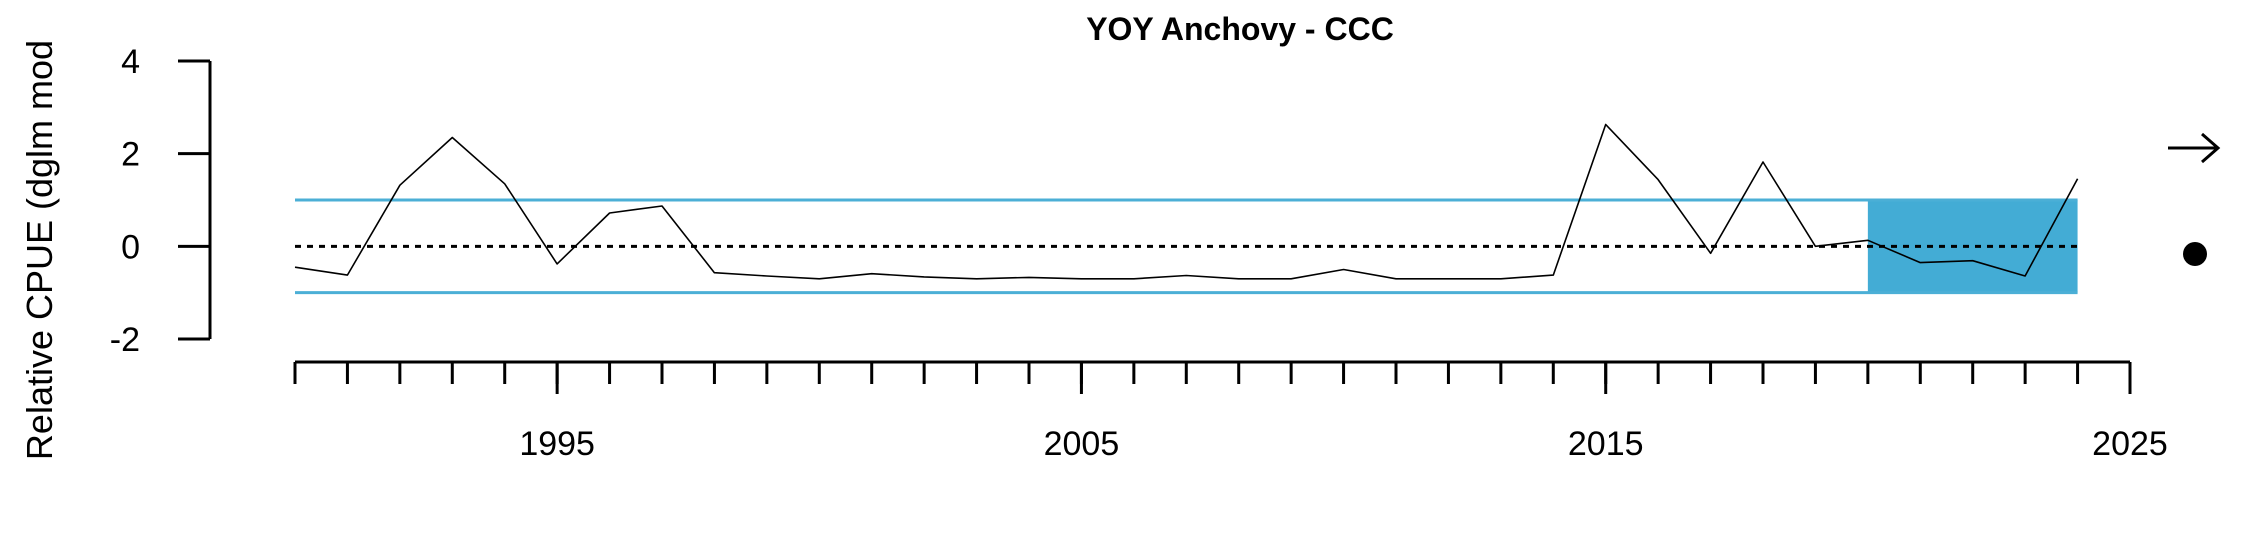  Describe the element at coordinates (1082, 444) in the screenshot. I see `x-tick-label: 2005` at that location.